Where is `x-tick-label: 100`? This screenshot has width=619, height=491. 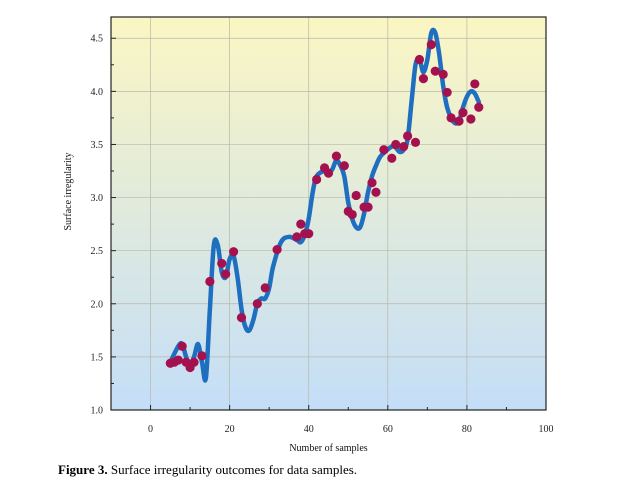
x-tick-label: 100 is located at coordinates (546, 429).